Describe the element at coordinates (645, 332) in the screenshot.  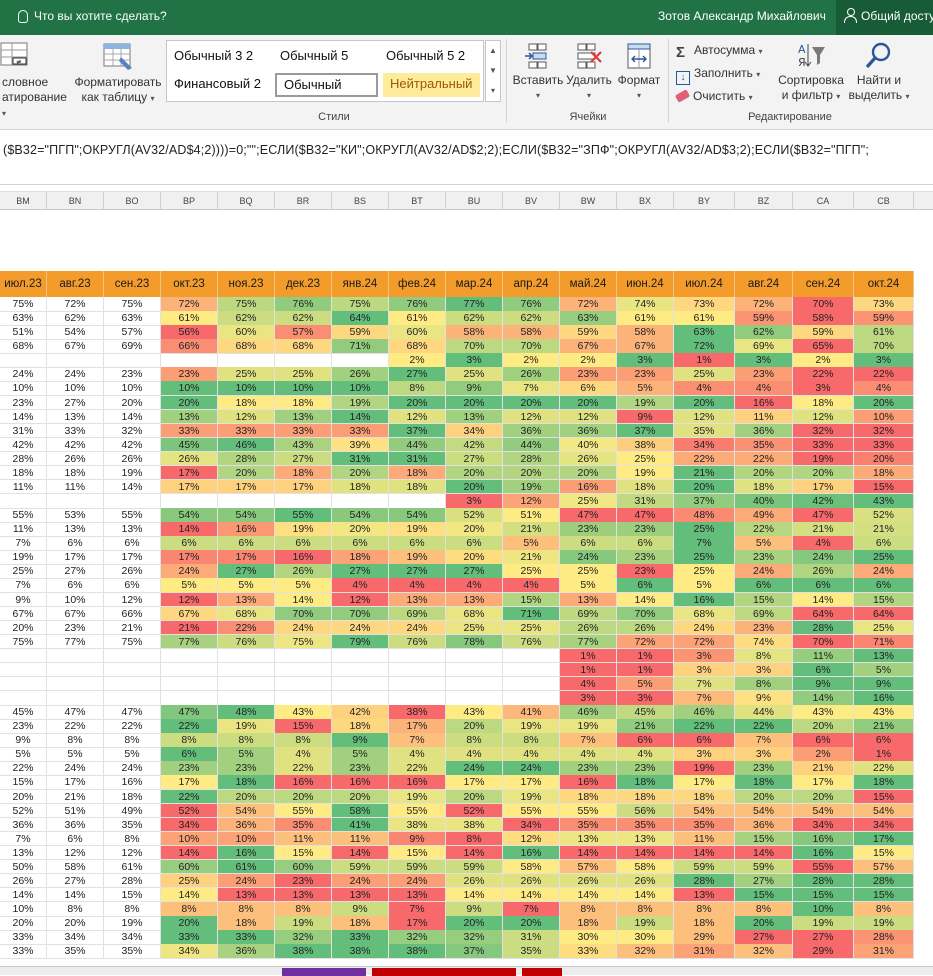
I see `data-cell: 58%` at that location.